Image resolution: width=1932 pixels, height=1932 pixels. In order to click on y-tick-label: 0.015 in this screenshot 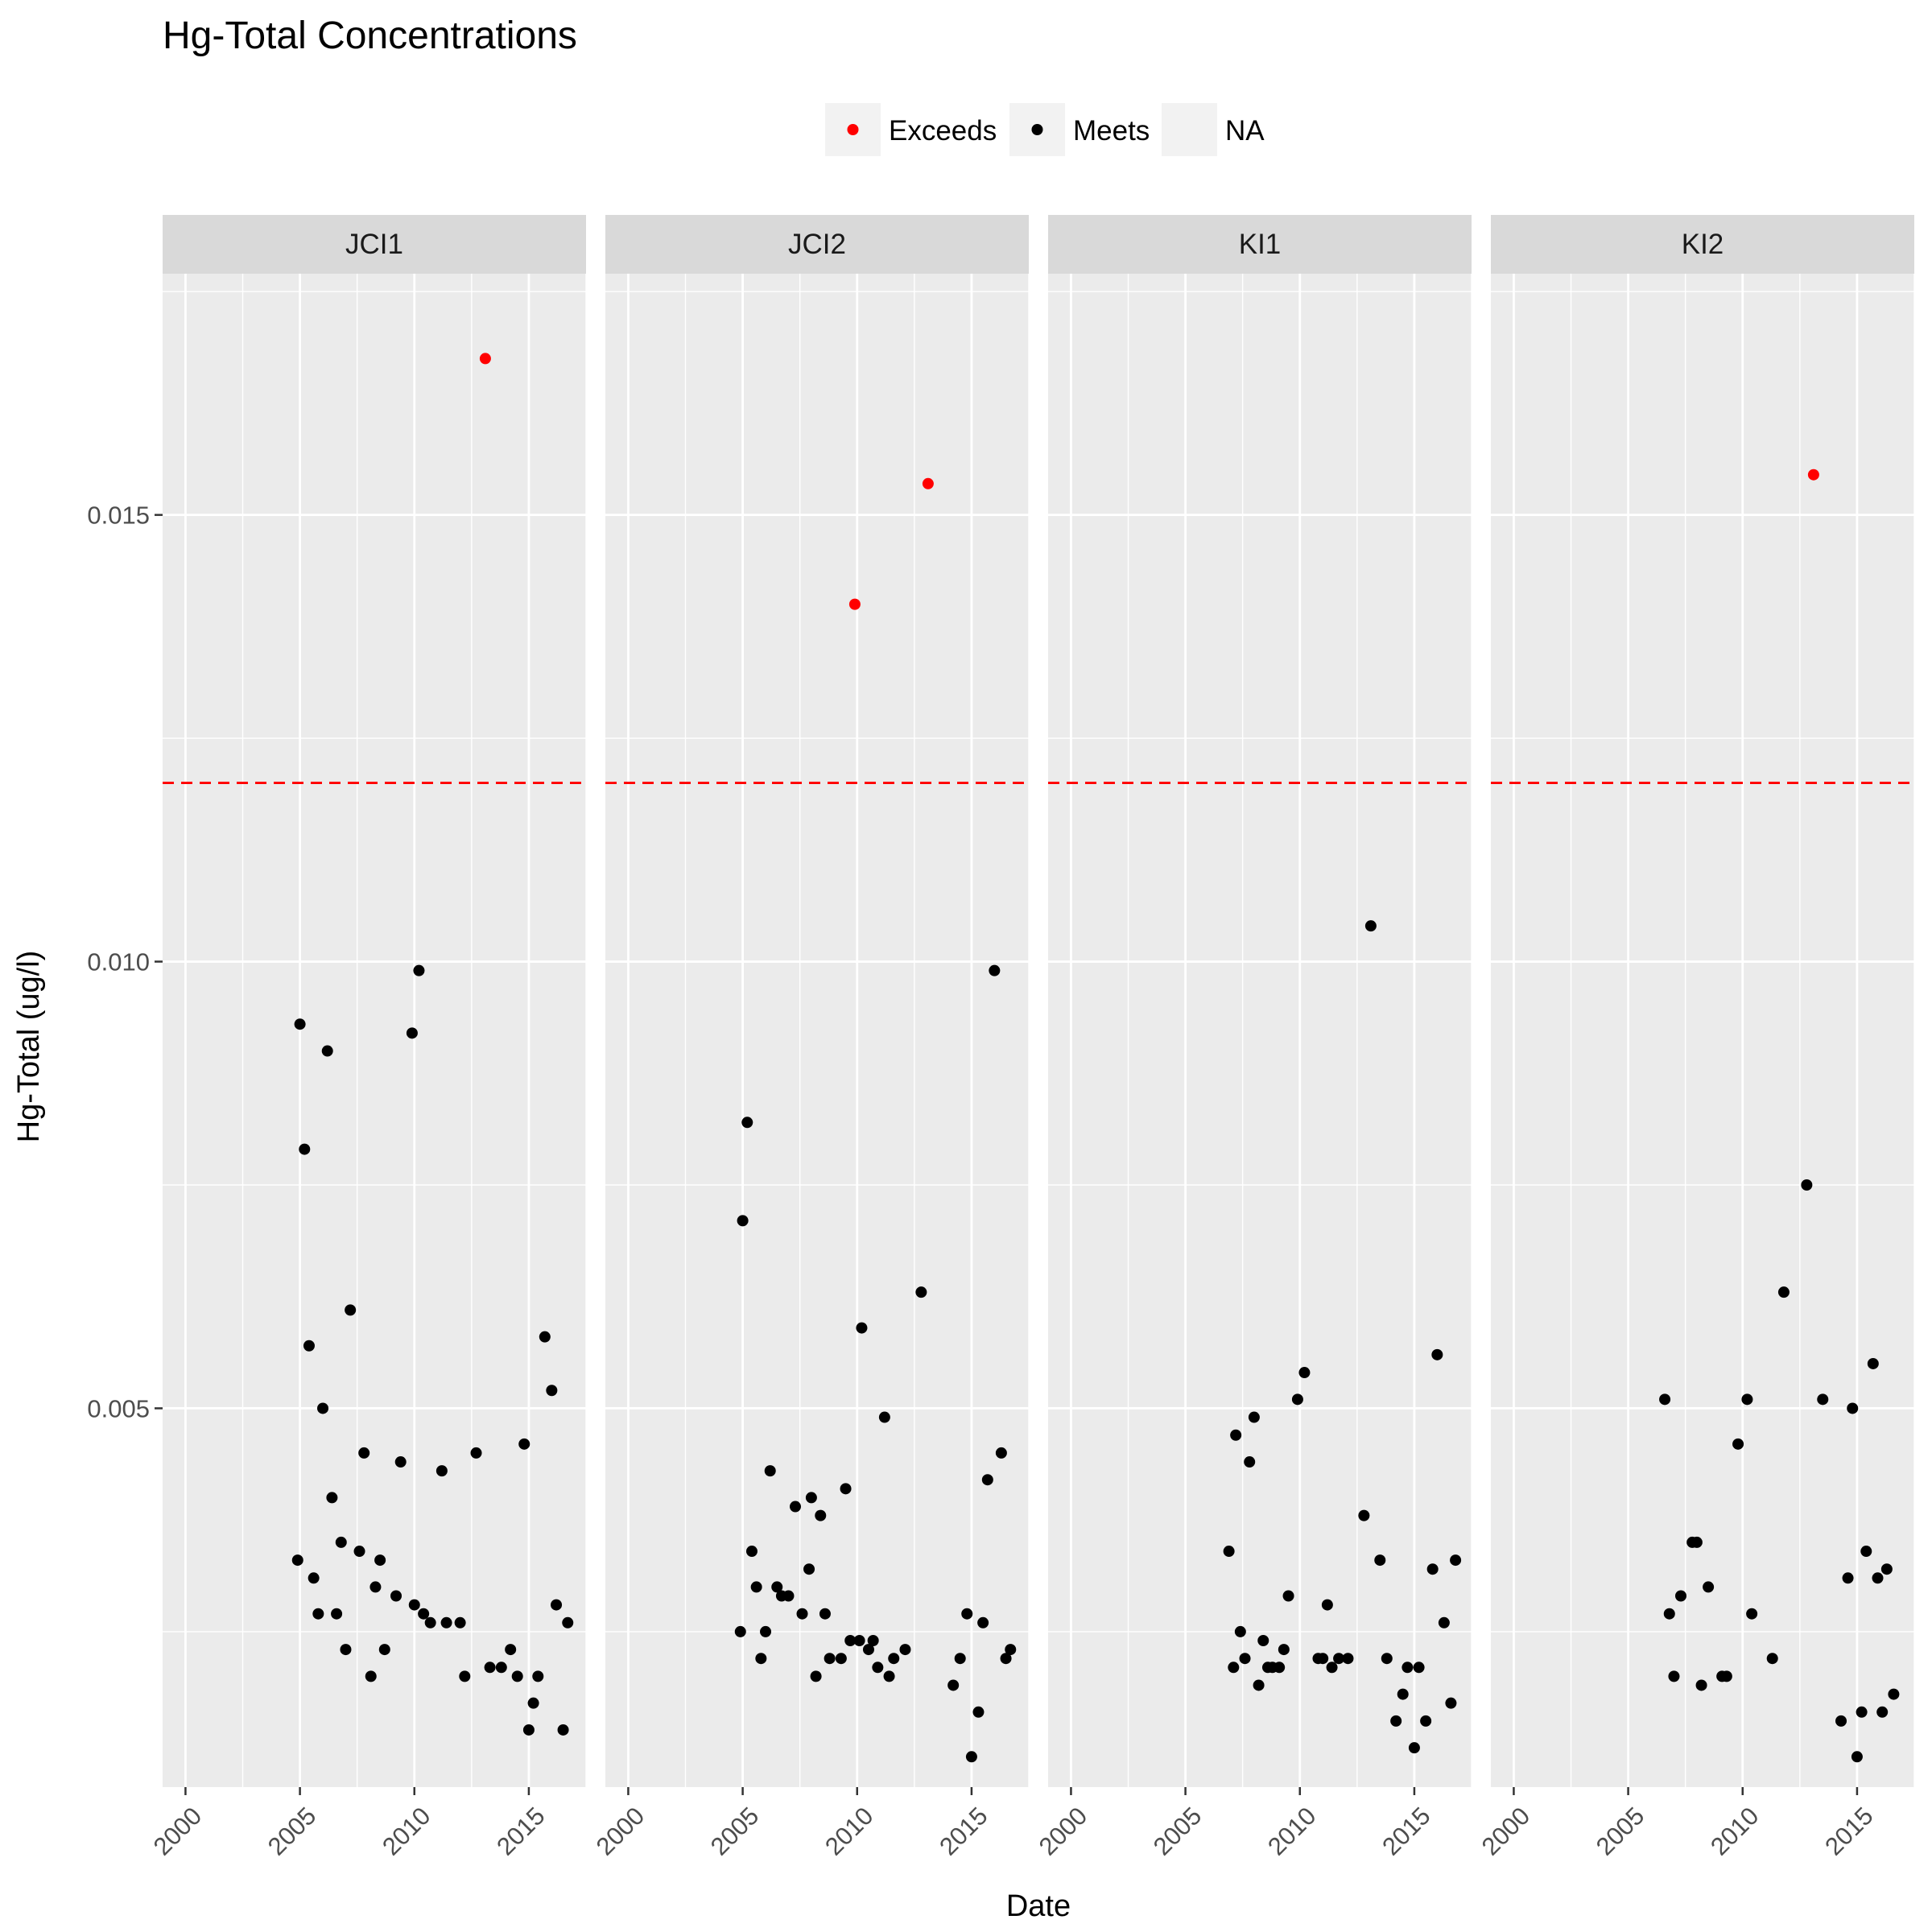, I will do `click(118, 516)`.